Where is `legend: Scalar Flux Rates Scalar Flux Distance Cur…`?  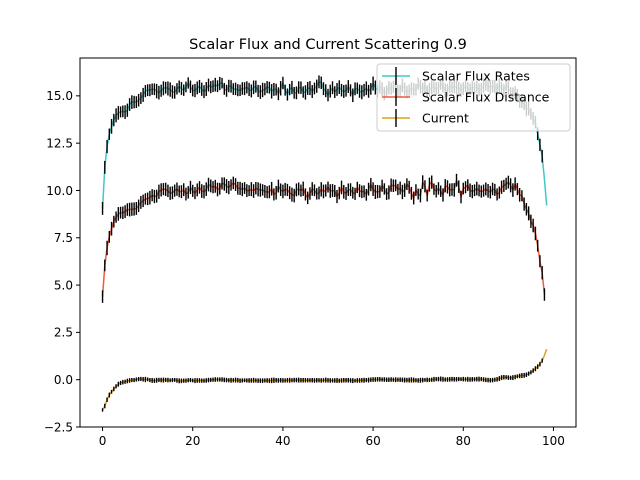
legend: Scalar Flux Rates Scalar Flux Distance Cur… is located at coordinates (473, 97).